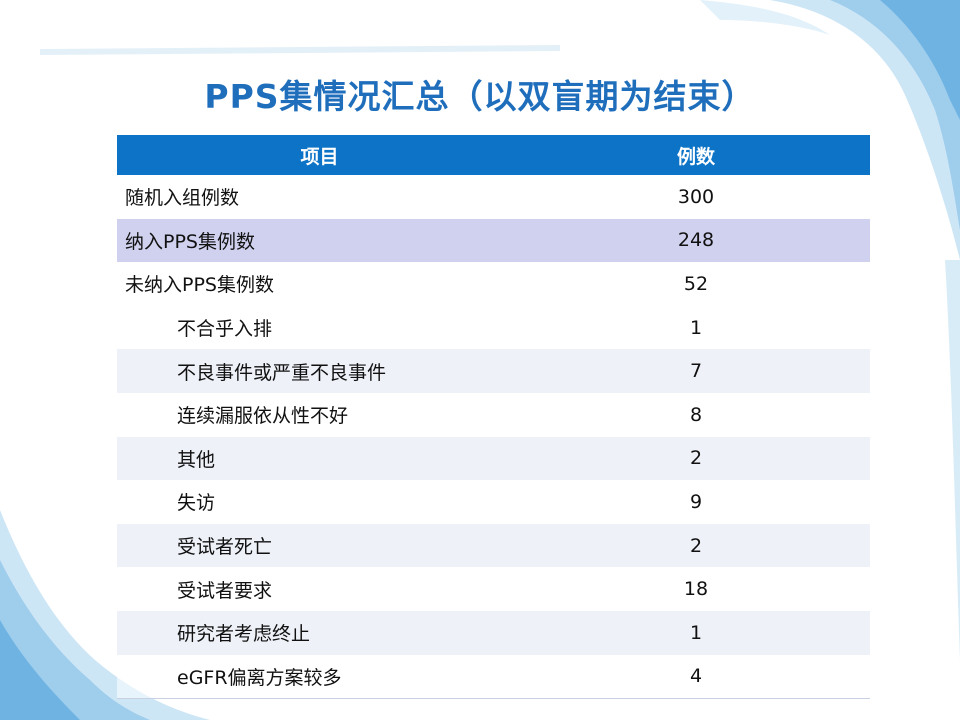 The image size is (960, 720). Describe the element at coordinates (199, 285) in the screenshot. I see `row-label: 未纳入PPS集例数` at that location.